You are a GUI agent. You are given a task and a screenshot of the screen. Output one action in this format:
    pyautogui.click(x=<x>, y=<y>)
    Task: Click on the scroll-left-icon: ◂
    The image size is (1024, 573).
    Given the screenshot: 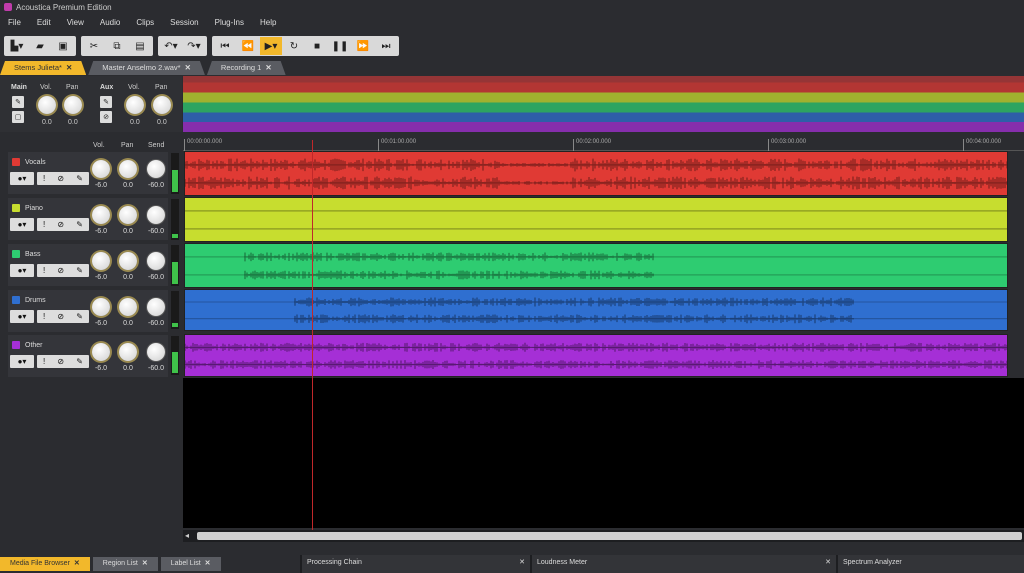 What is the action you would take?
    pyautogui.click(x=187, y=535)
    